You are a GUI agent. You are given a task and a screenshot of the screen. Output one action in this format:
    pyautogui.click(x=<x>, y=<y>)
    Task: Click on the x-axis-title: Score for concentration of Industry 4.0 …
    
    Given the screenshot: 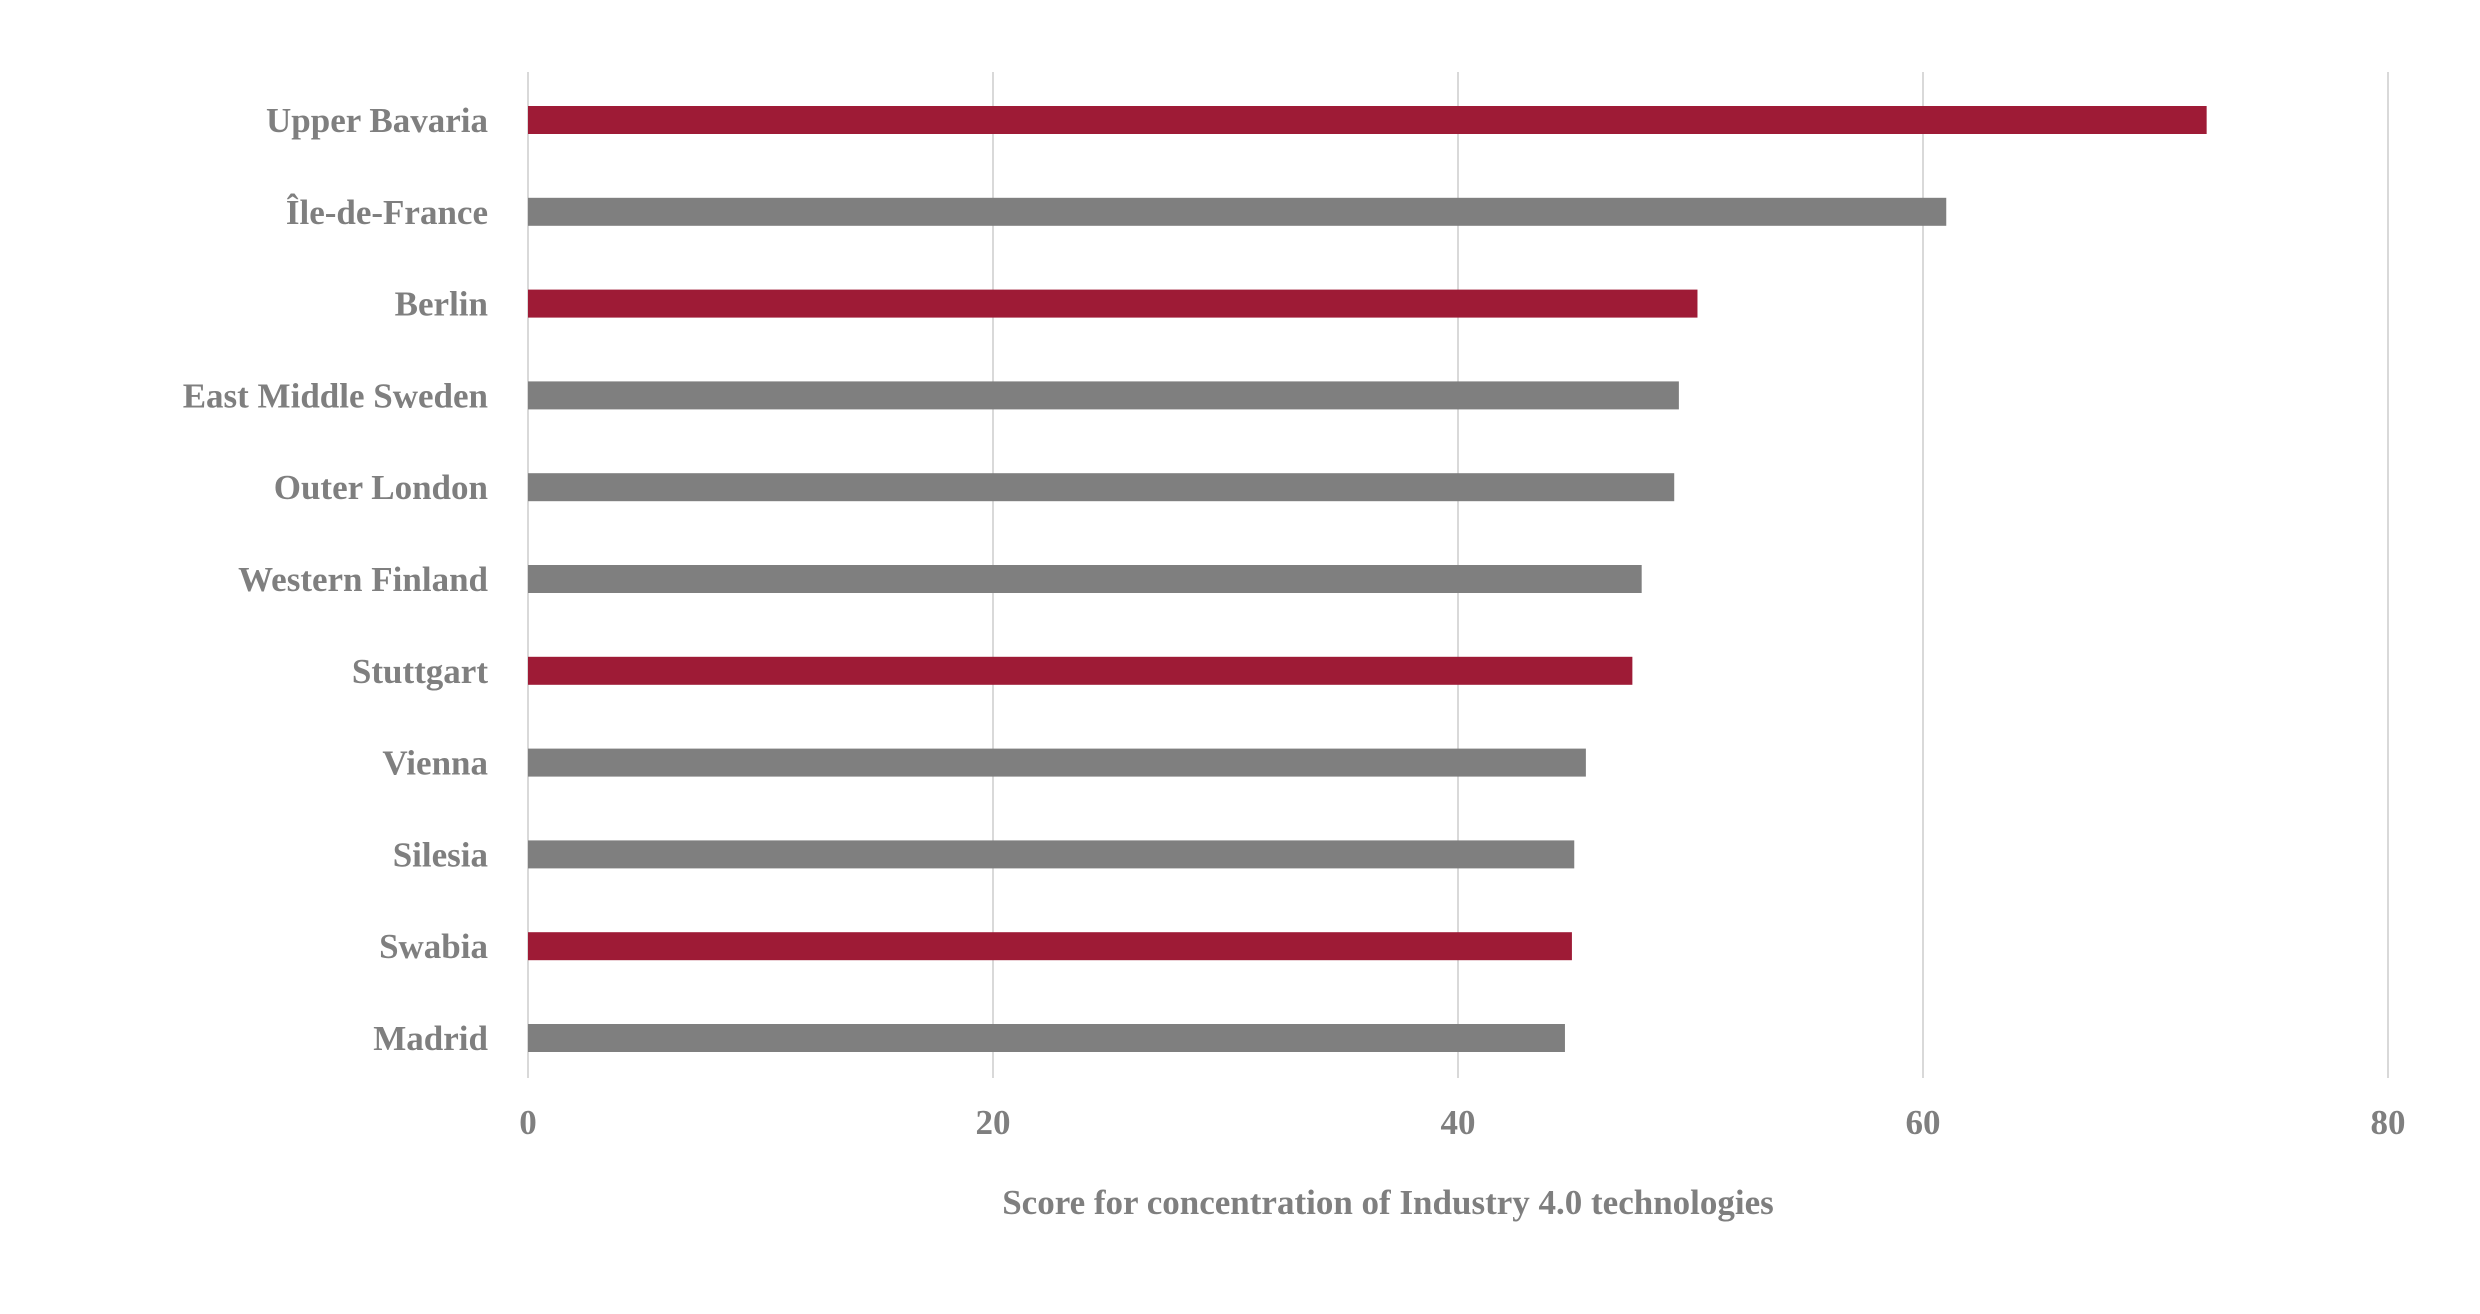 What is the action you would take?
    pyautogui.click(x=1388, y=1202)
    